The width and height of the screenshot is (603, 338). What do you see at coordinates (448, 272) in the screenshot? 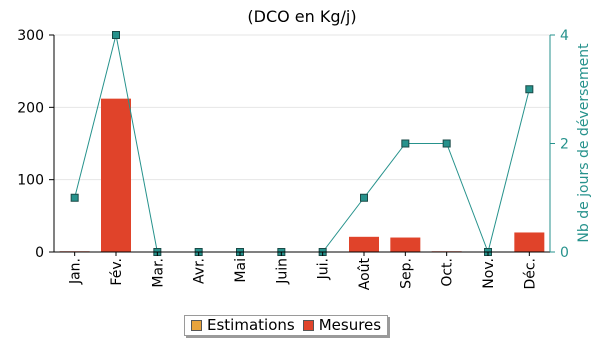
I see `x-tick-label: Oct.` at bounding box center [448, 272].